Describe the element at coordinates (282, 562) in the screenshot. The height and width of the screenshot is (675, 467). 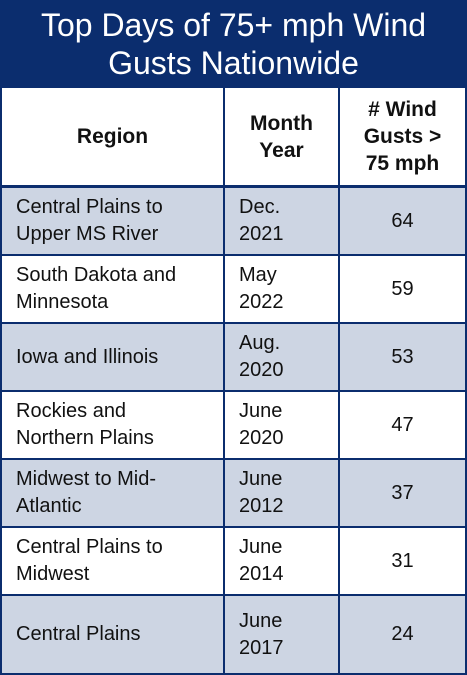
I see `table-cell: June 2014` at that location.